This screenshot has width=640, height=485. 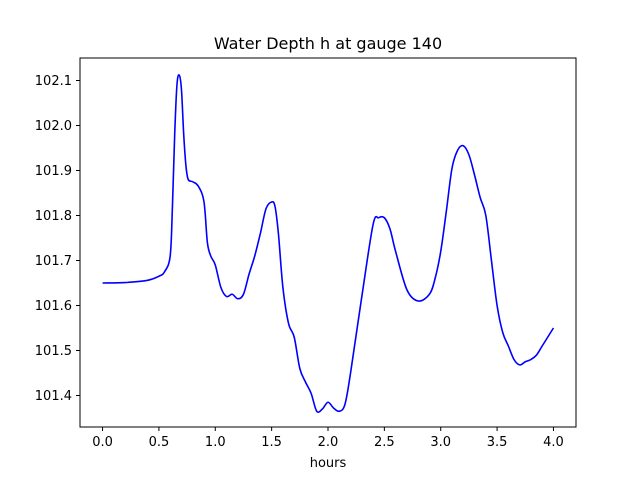 I want to click on y-tick-label: 101.8, so click(x=53, y=216).